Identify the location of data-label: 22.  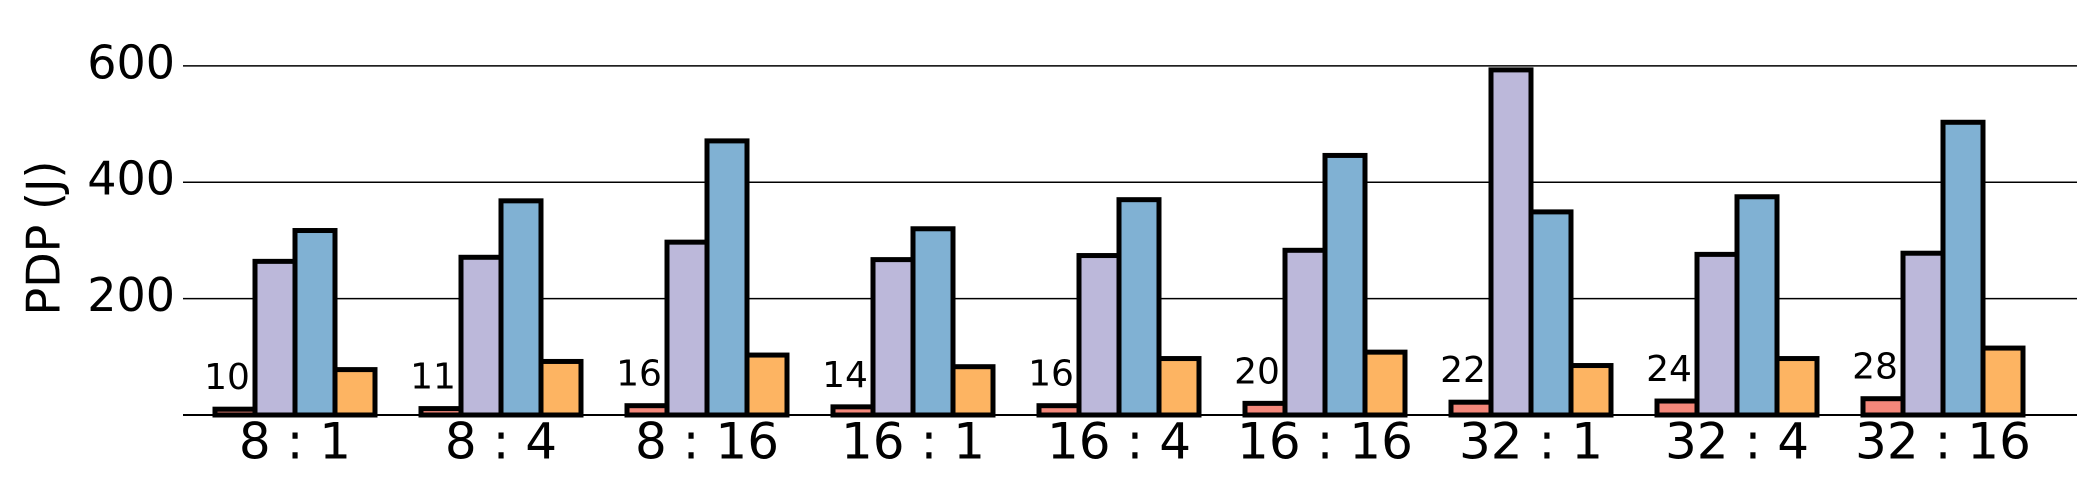
(1463, 370).